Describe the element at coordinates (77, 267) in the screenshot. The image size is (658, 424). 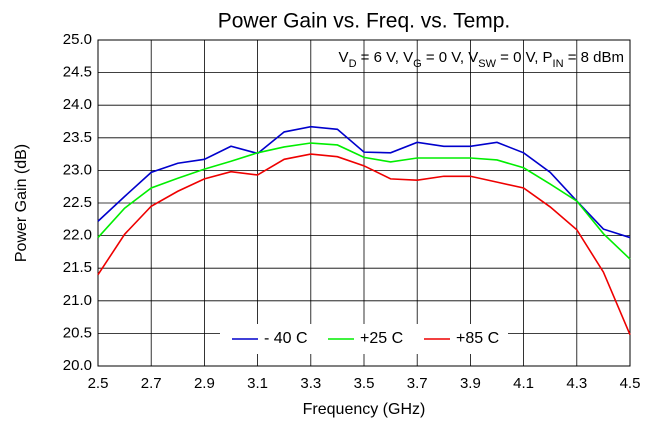
I see `y-tick-label: 21.5` at that location.